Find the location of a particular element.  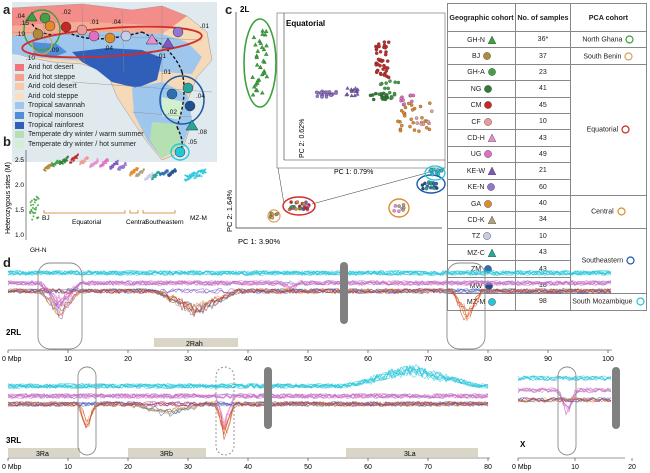

sample-count: 43 is located at coordinates (543, 138).